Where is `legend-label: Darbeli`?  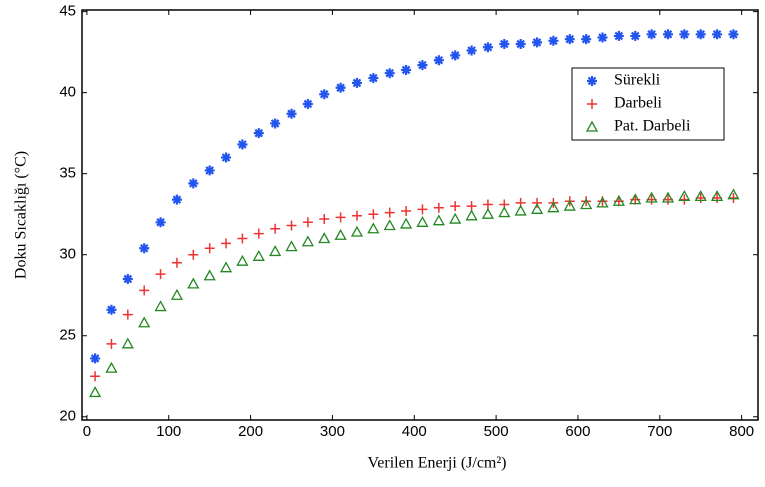 legend-label: Darbeli is located at coordinates (638, 103).